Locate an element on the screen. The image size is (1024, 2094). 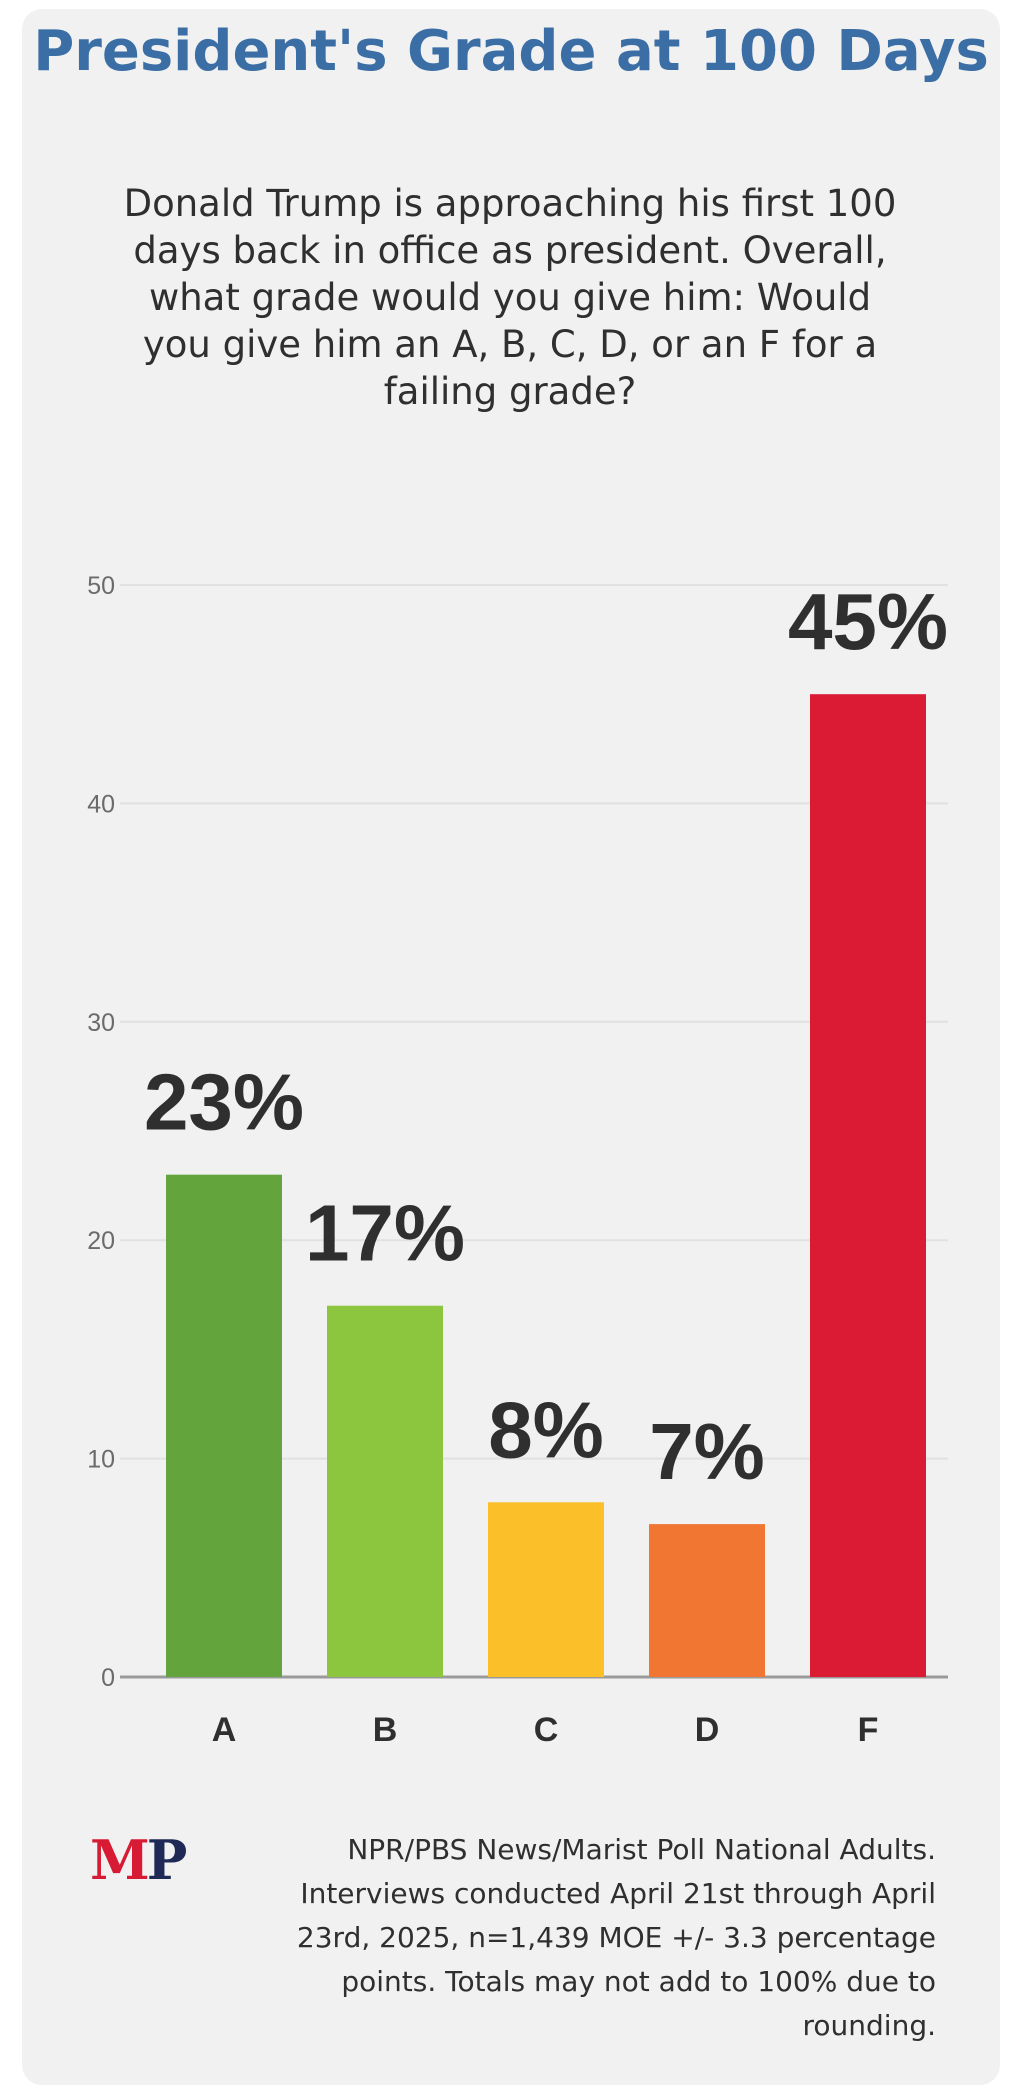
x-tick-label: C is located at coordinates (546, 1730).